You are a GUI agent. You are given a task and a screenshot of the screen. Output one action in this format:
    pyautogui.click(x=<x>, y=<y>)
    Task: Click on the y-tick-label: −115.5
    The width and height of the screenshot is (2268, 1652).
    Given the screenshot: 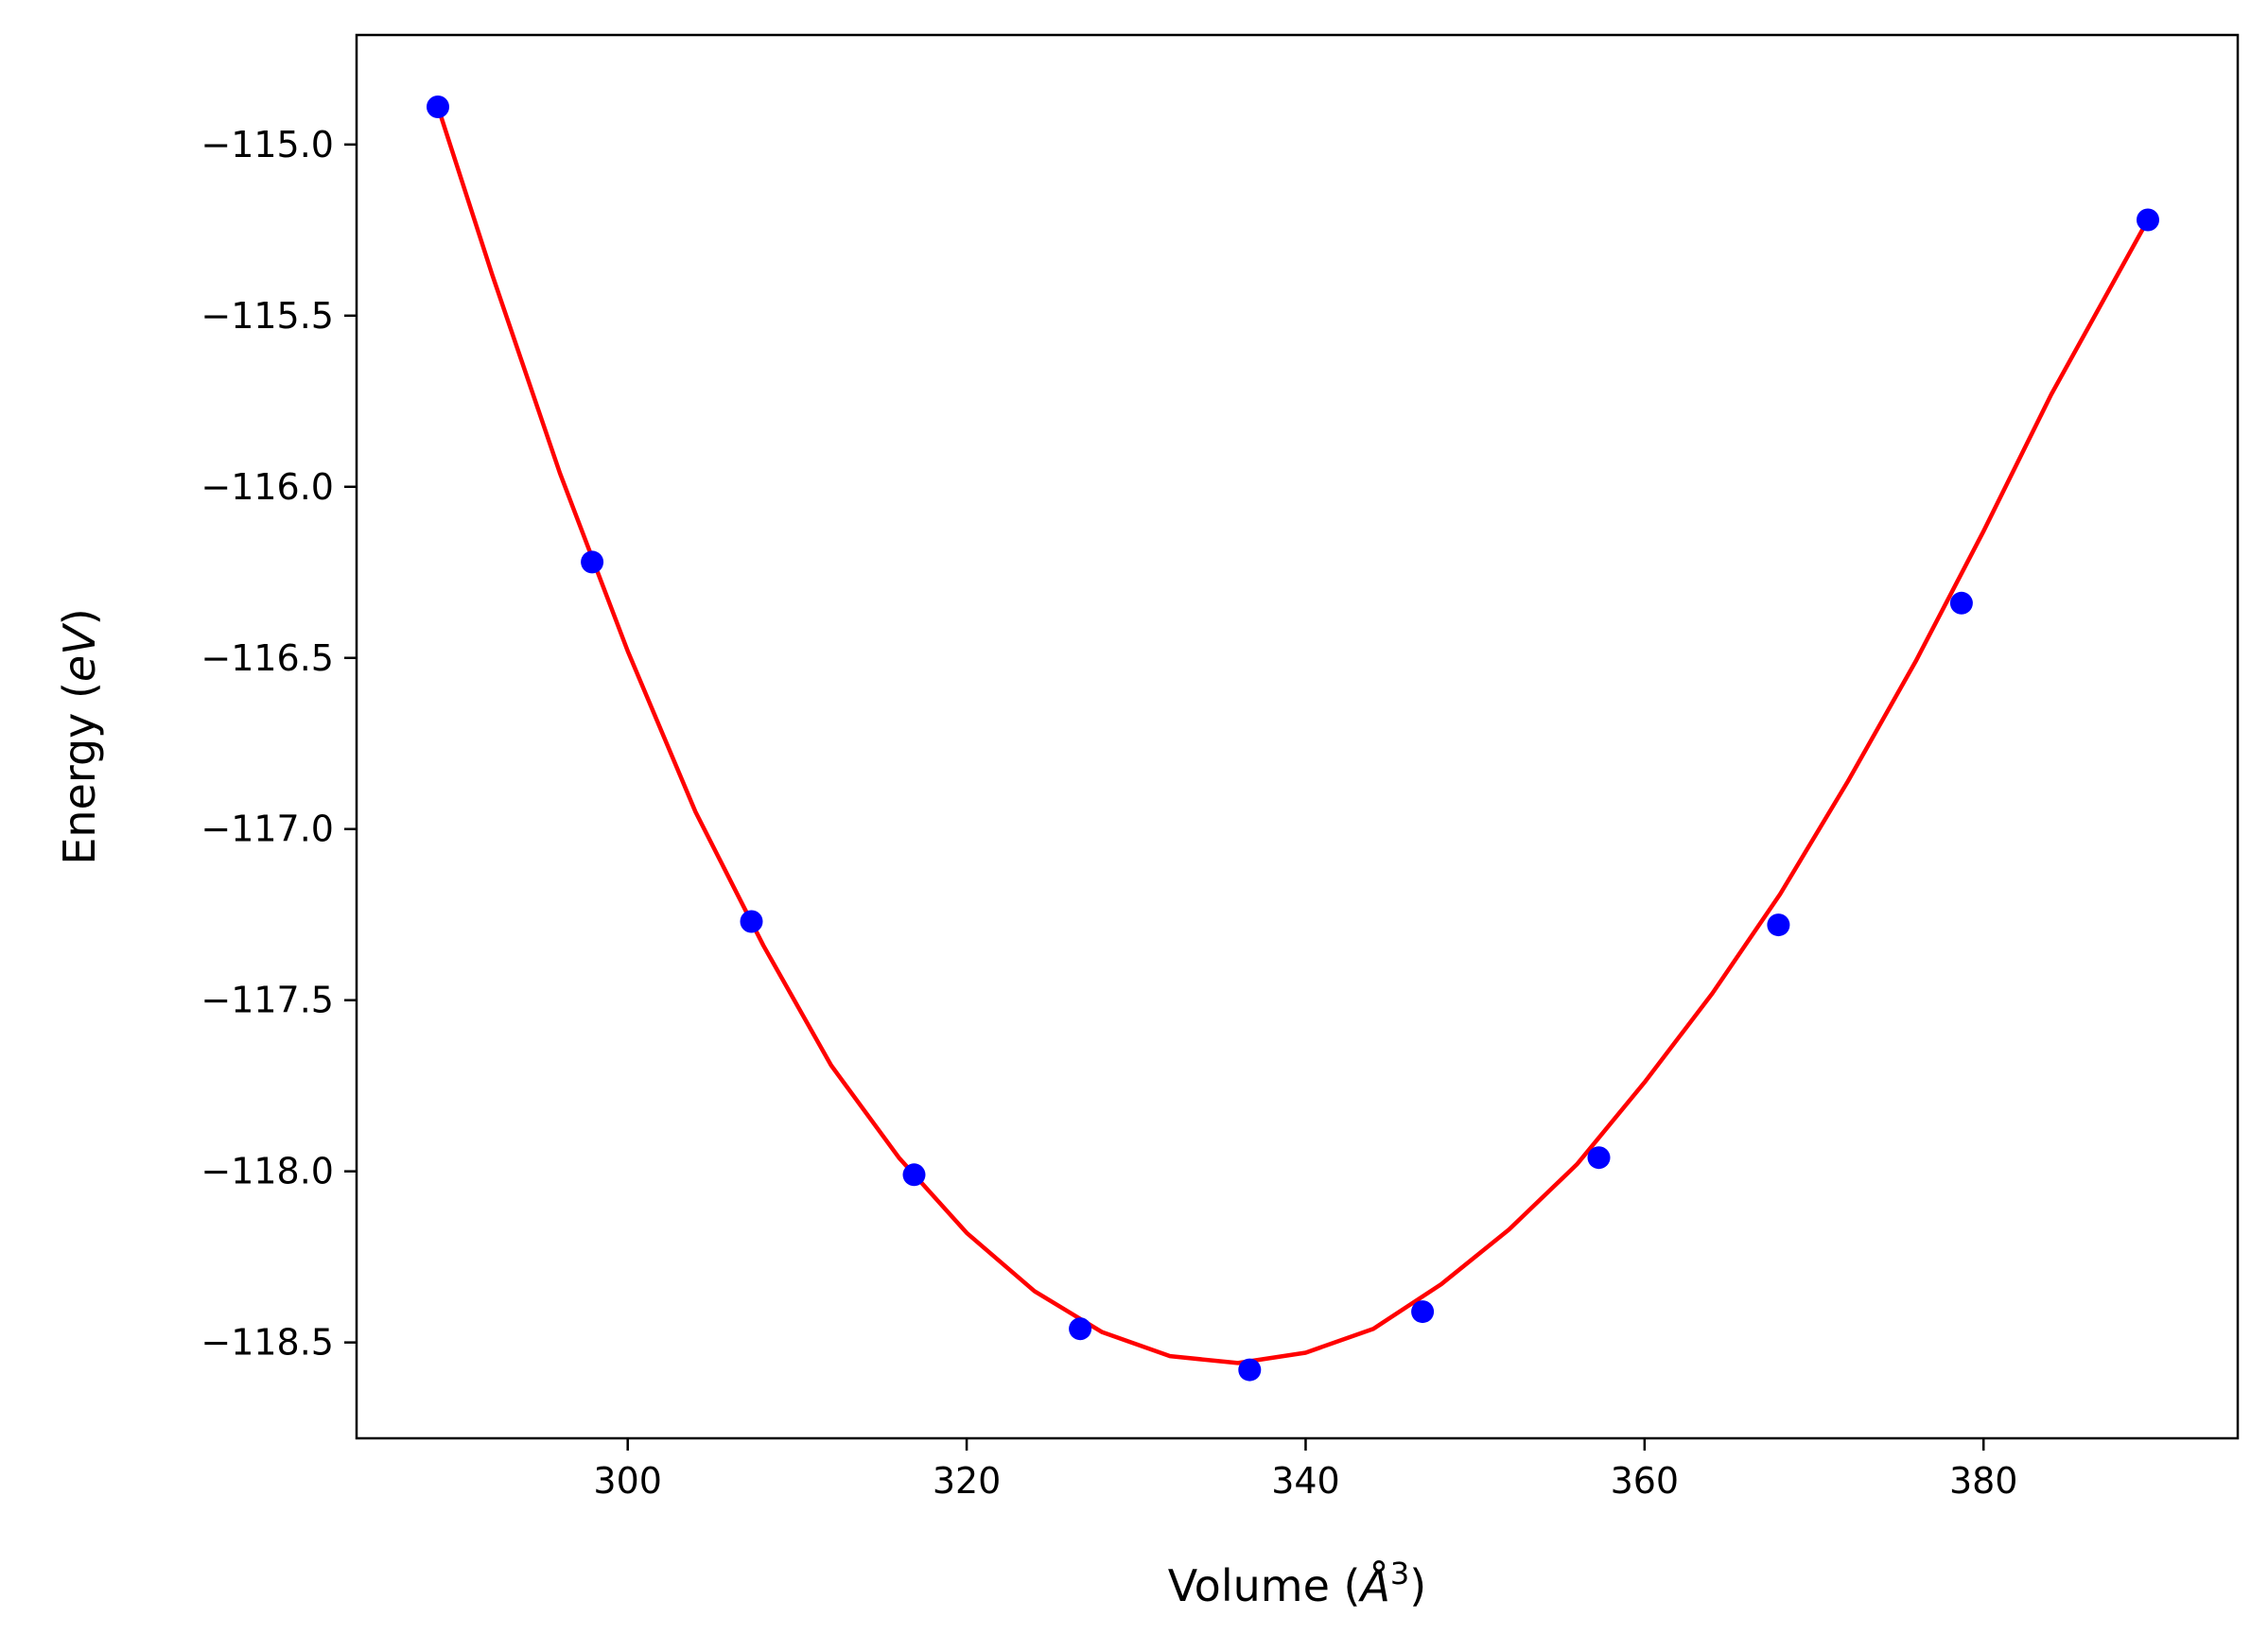 What is the action you would take?
    pyautogui.click(x=267, y=316)
    